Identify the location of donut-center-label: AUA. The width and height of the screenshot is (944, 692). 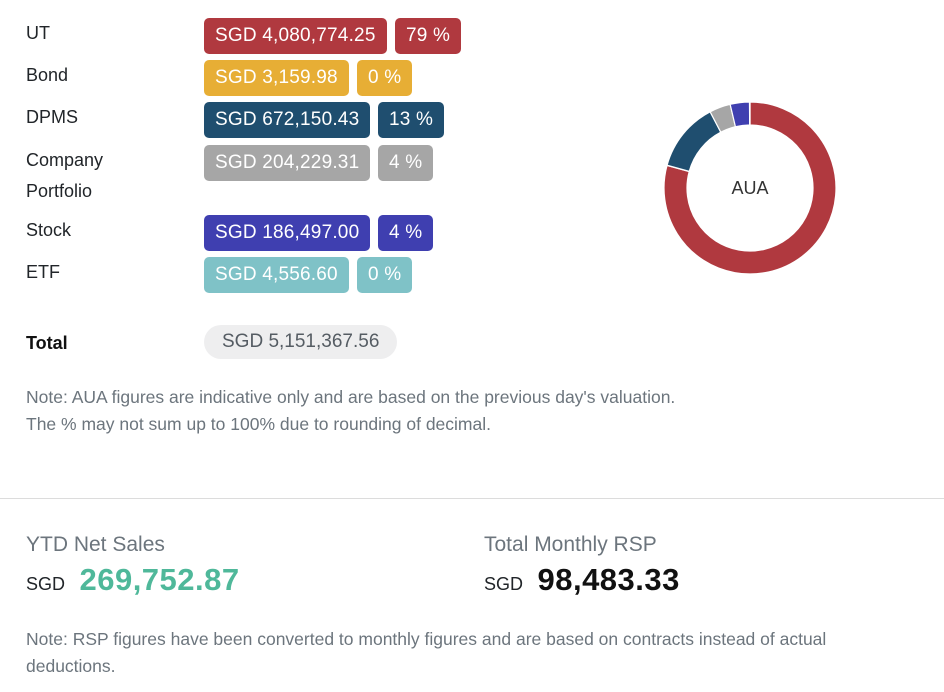
(749, 188).